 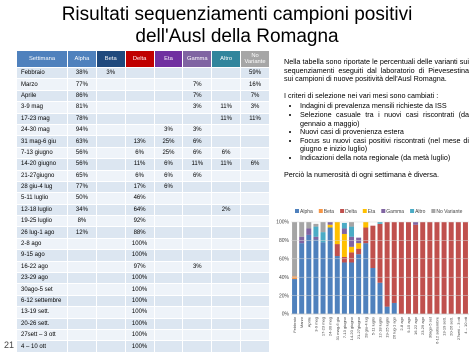 What do you see at coordinates (143, 335) in the screenshot?
I see `table-row: 27sett – 3 ott 100%` at bounding box center [143, 335].